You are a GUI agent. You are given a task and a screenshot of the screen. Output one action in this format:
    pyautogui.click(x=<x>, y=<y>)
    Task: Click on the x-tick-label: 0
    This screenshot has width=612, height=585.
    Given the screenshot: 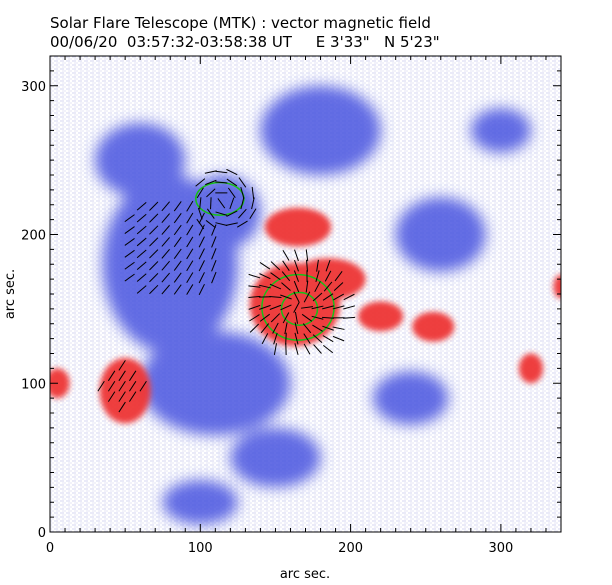 What is the action you would take?
    pyautogui.click(x=50, y=548)
    